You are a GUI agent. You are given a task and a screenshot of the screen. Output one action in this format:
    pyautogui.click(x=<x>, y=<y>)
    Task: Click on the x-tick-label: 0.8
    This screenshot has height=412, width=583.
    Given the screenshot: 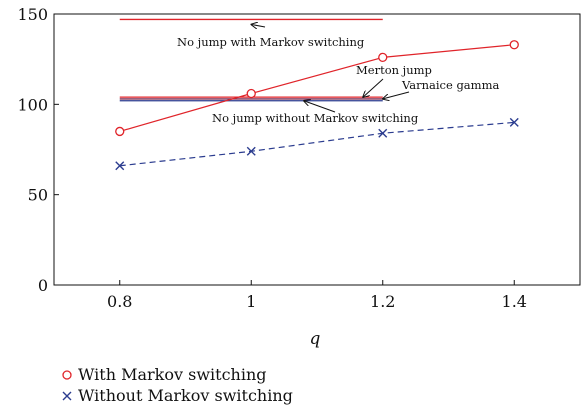 What is the action you would take?
    pyautogui.click(x=119, y=301)
    